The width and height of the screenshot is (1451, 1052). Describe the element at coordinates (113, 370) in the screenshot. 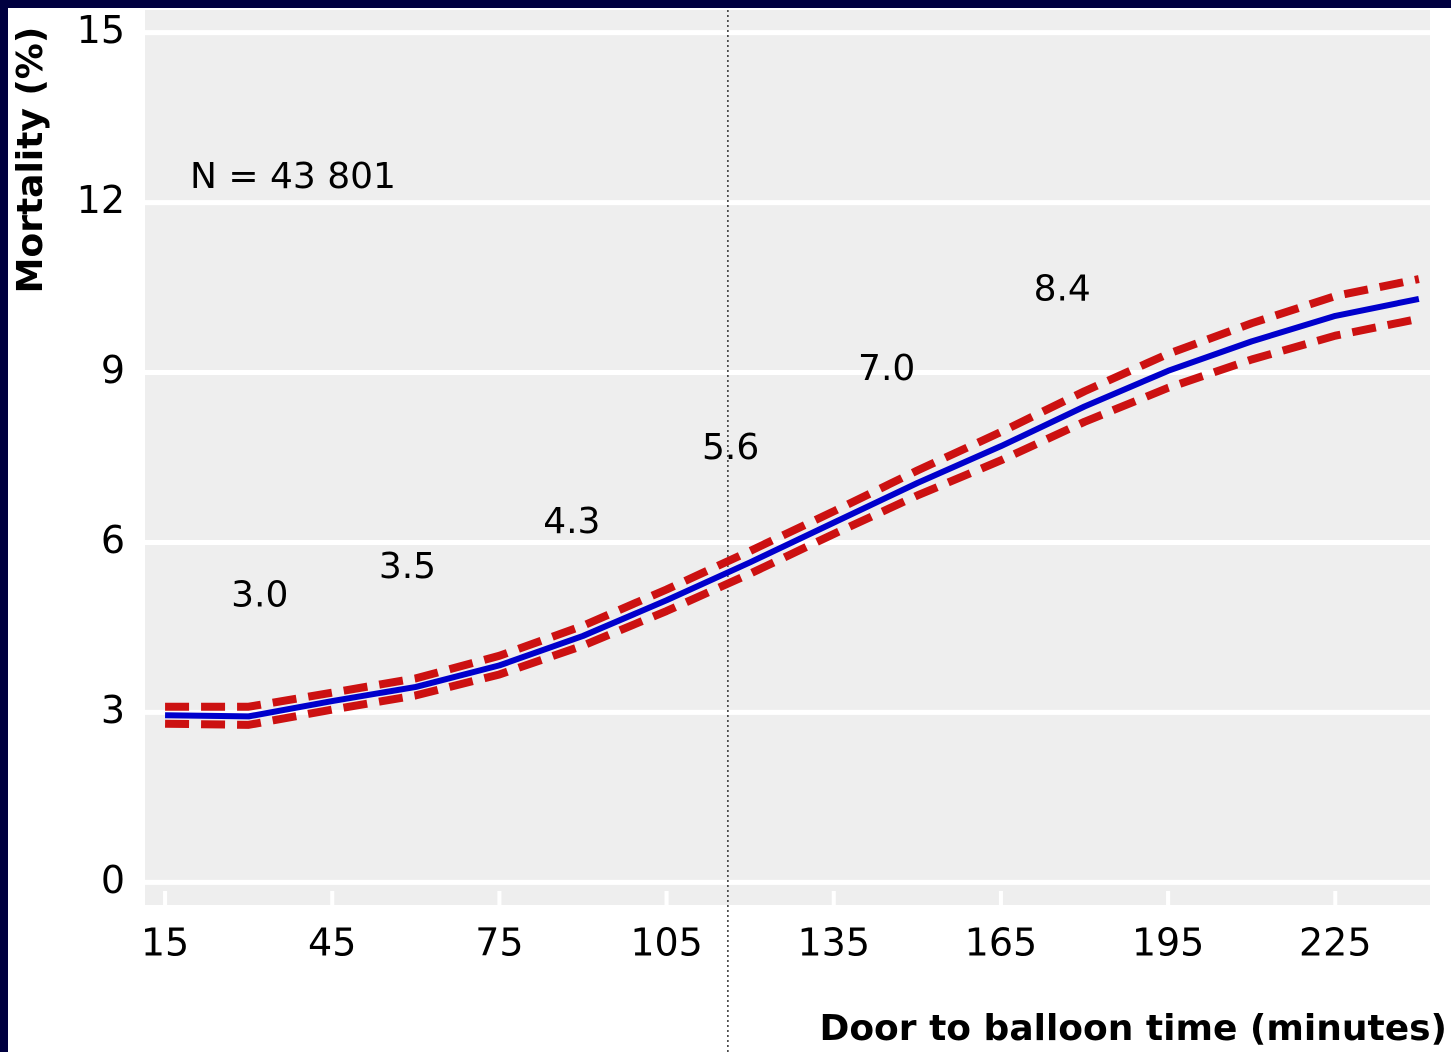

I see `y-tick-label: 9` at that location.